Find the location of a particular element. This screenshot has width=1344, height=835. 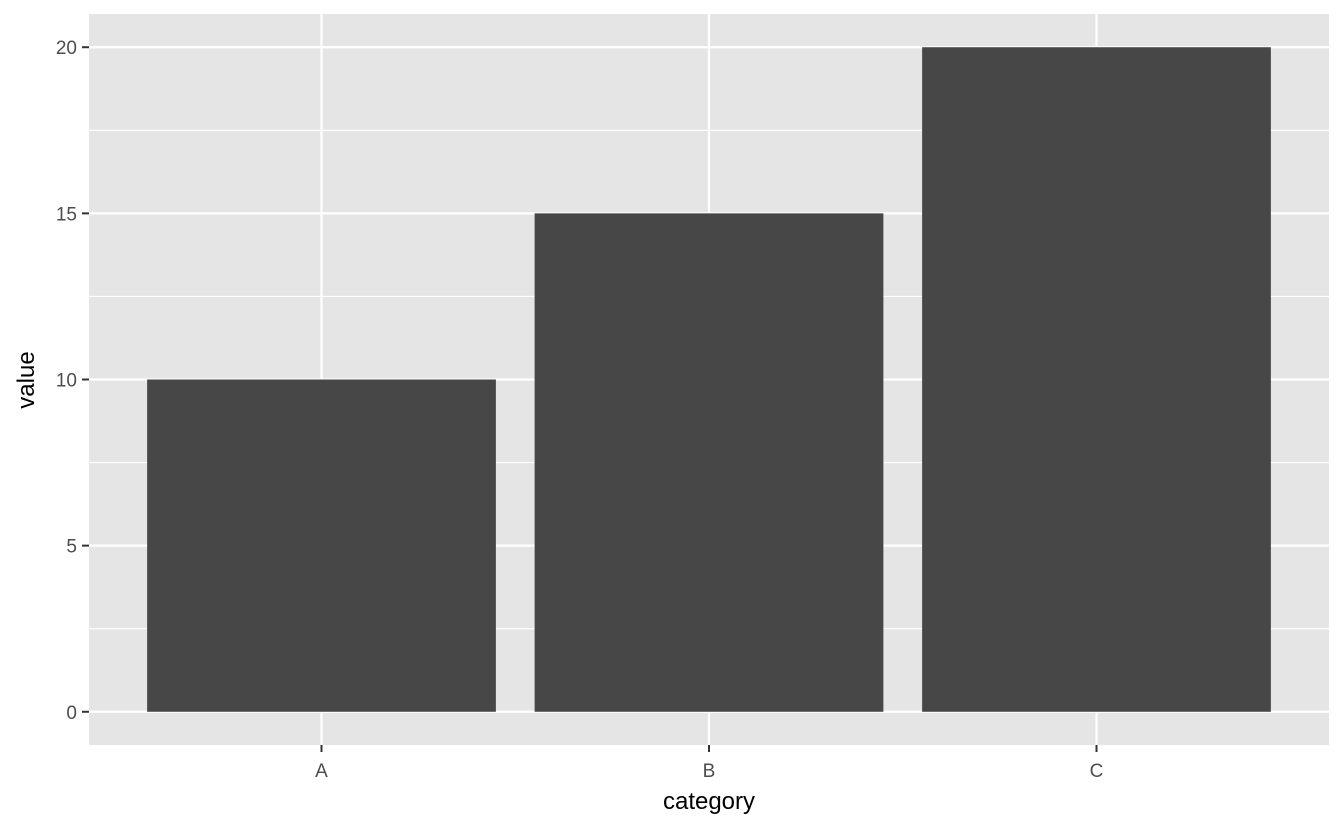

y-tick-label: 20 is located at coordinates (66, 48).